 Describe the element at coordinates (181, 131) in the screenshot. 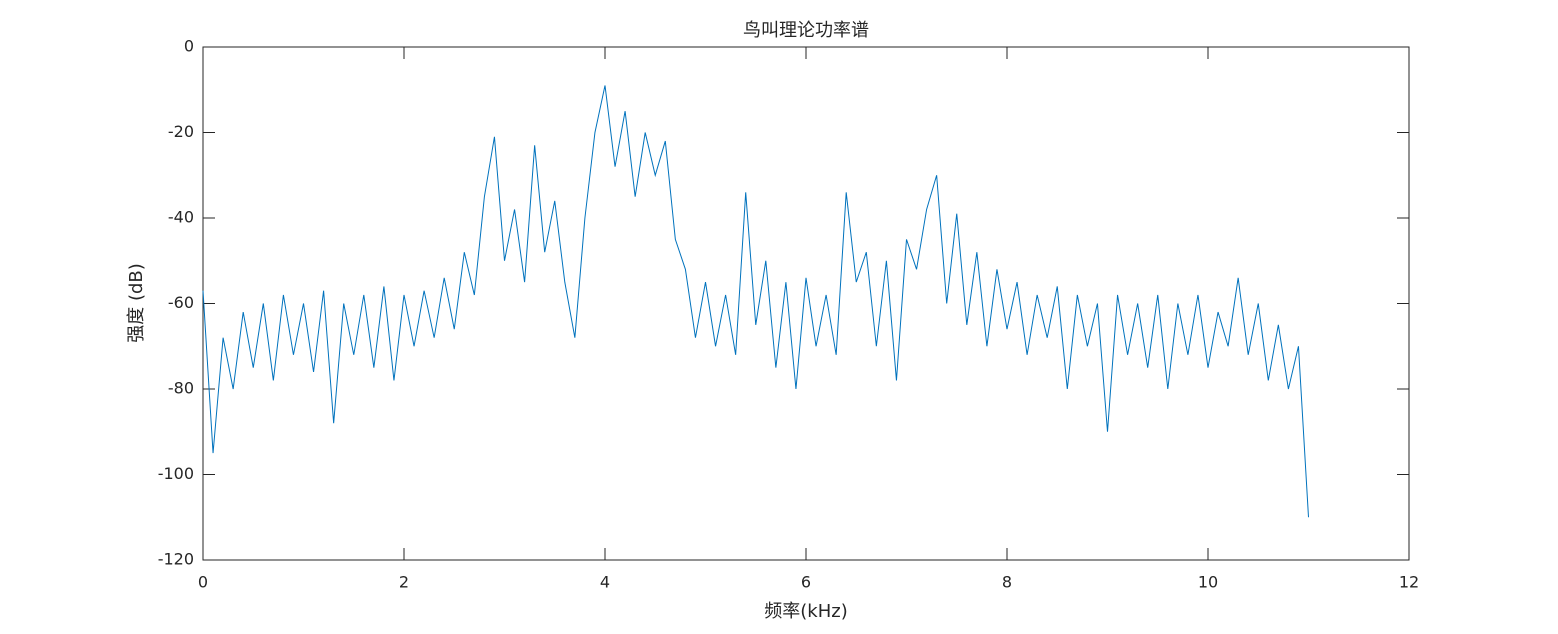

I see `y-tick-label: -20` at that location.